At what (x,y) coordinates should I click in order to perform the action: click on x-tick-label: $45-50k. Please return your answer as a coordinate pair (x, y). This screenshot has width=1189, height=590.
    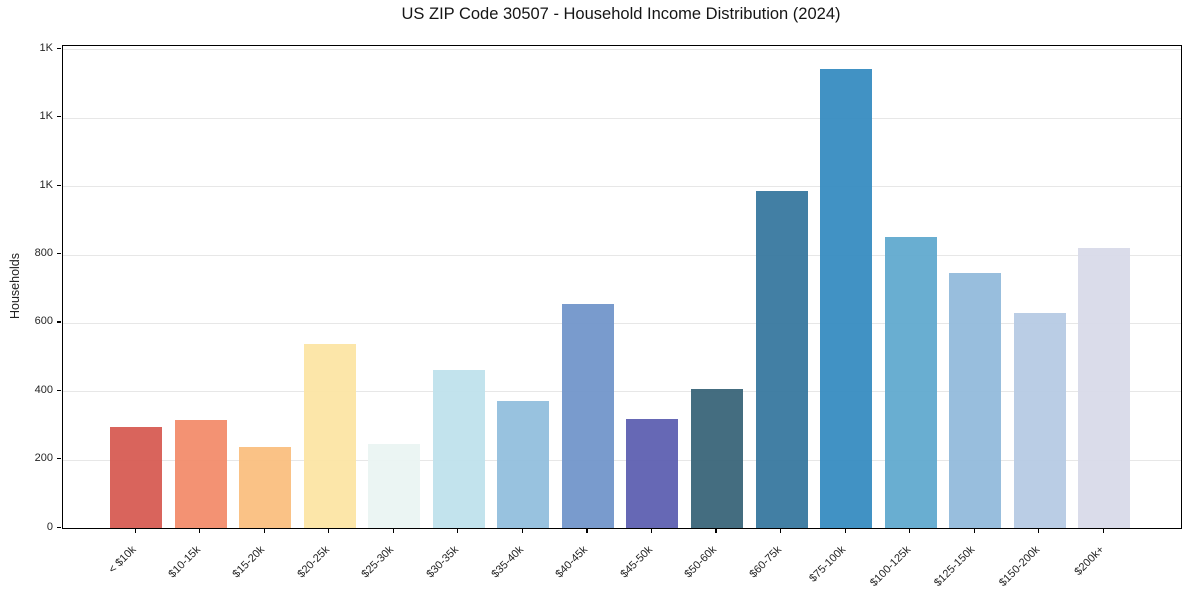
    Looking at the image, I should click on (636, 562).